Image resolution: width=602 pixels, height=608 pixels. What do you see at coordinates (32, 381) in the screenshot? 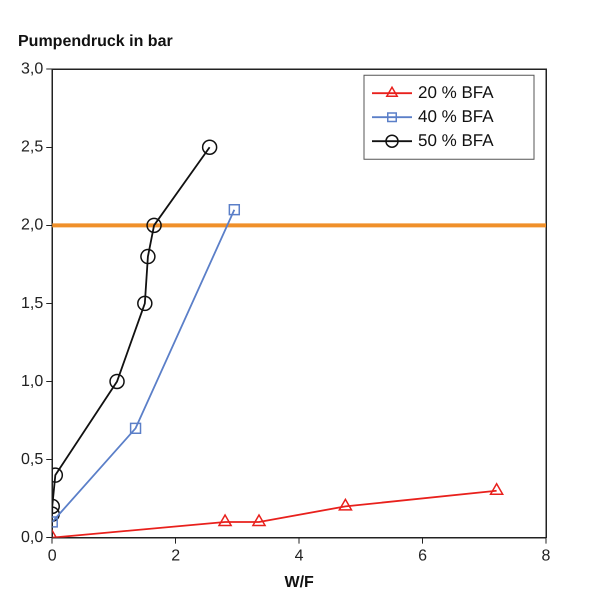
I see `y-tick-label: 1,0` at bounding box center [32, 381].